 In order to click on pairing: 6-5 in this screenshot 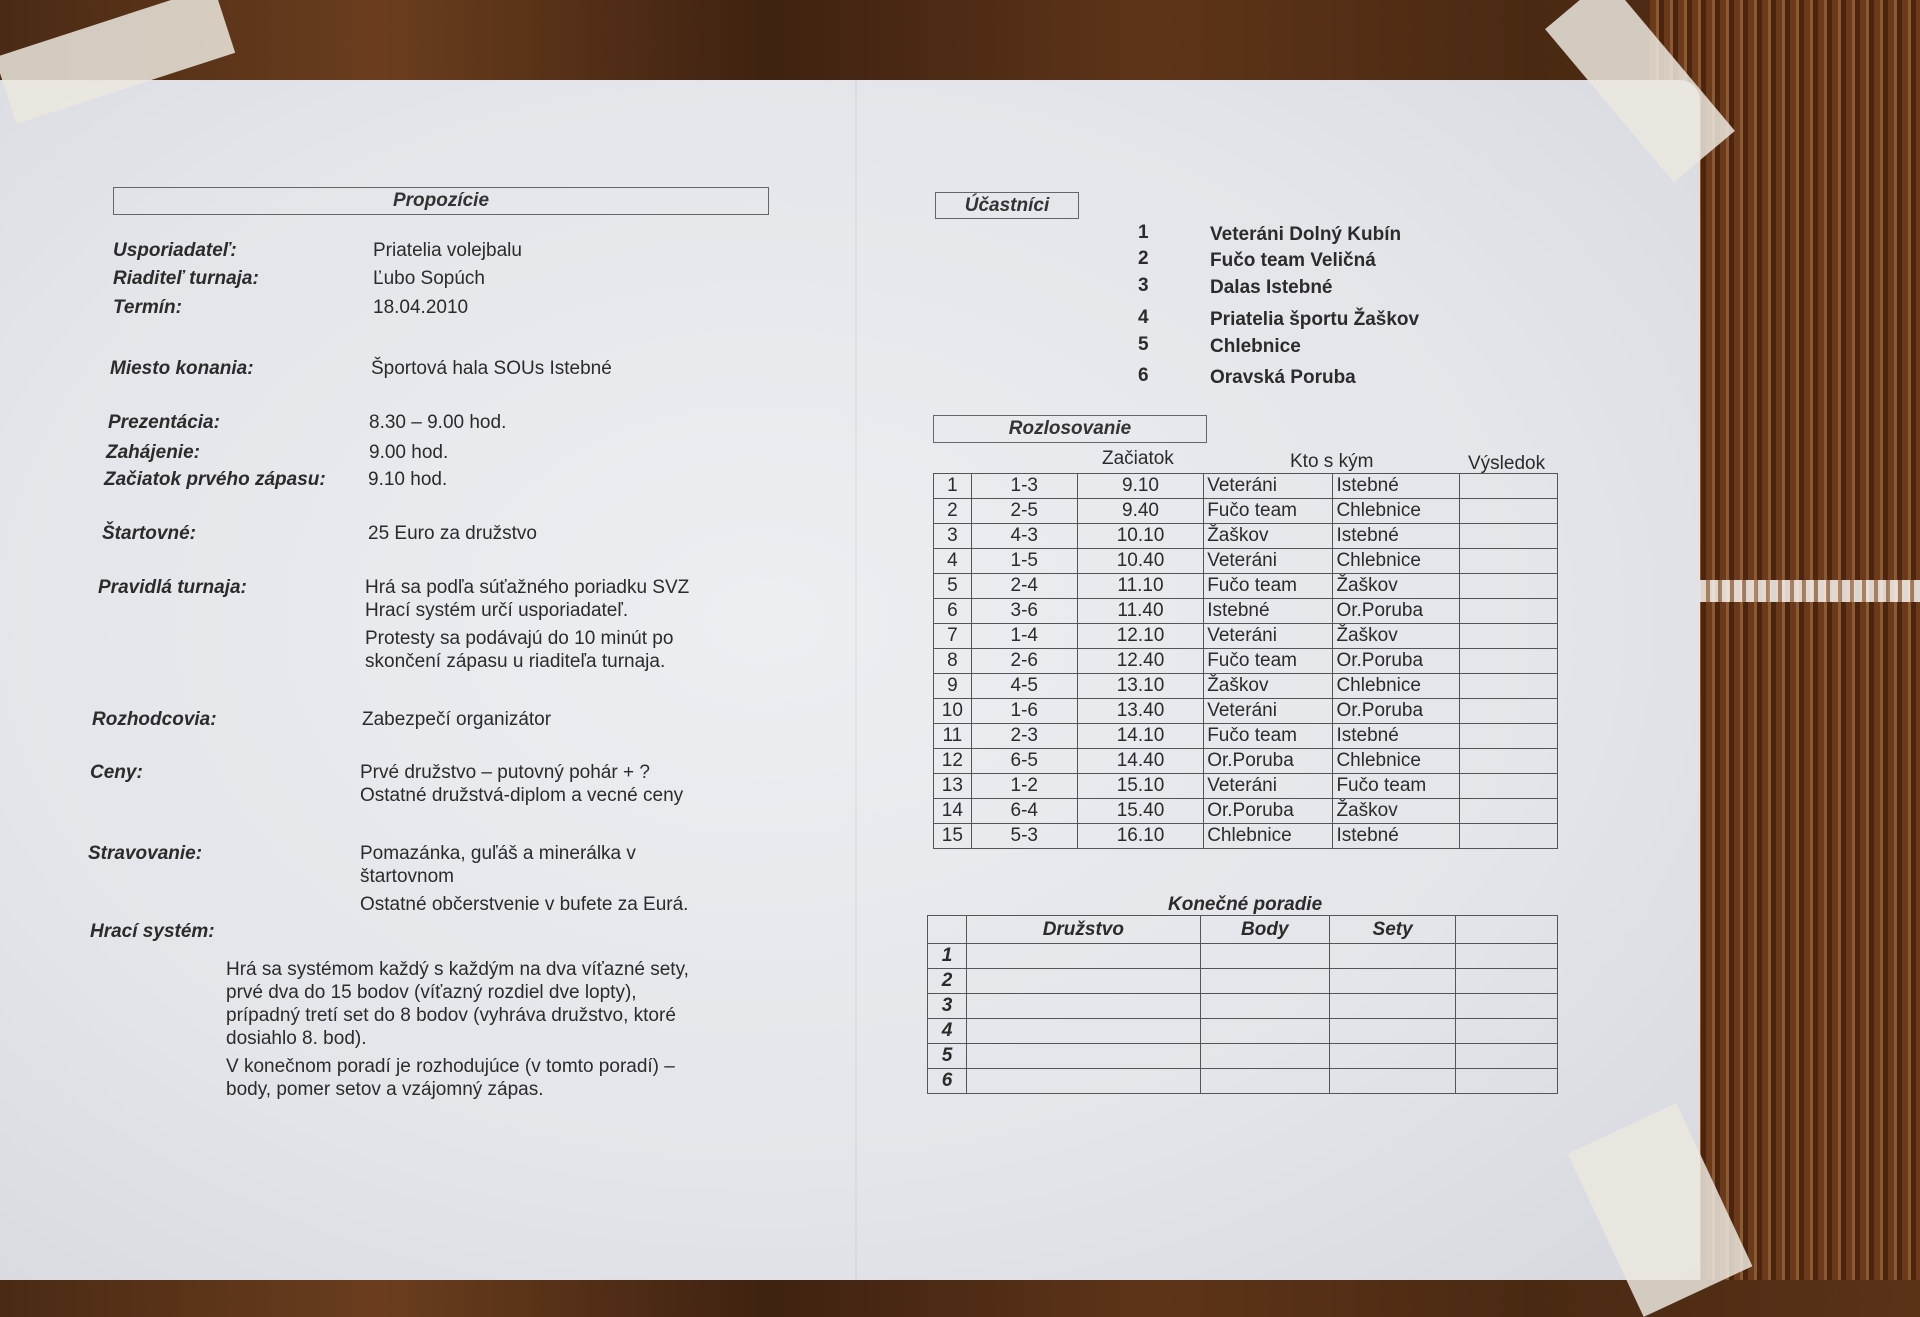, I will do `click(1024, 761)`.